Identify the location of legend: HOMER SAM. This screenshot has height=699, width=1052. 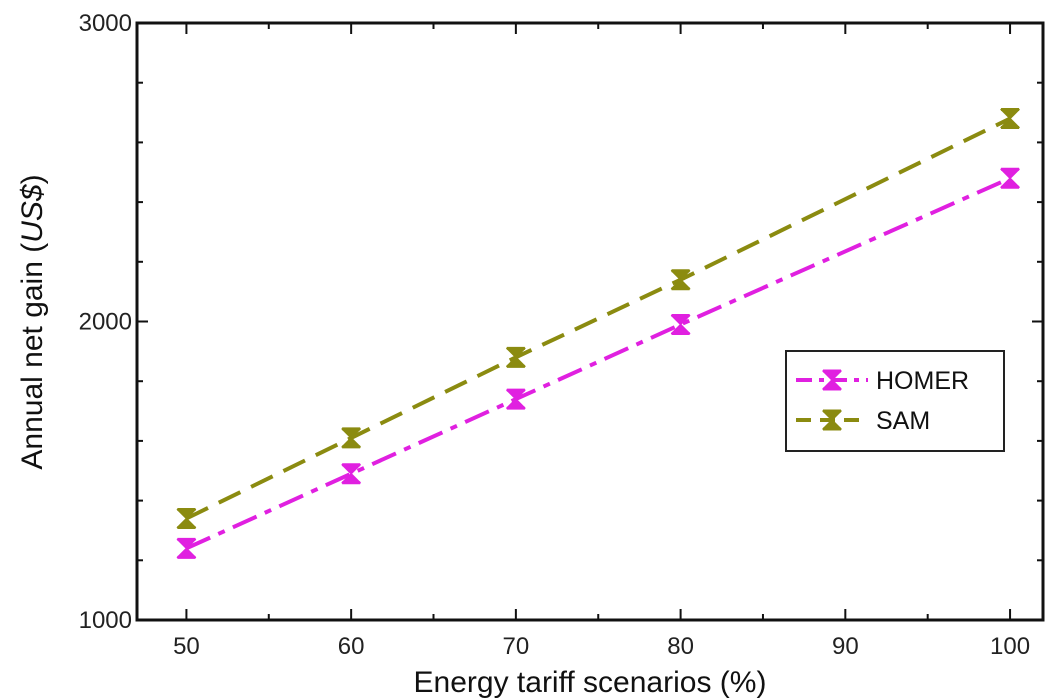
(895, 401).